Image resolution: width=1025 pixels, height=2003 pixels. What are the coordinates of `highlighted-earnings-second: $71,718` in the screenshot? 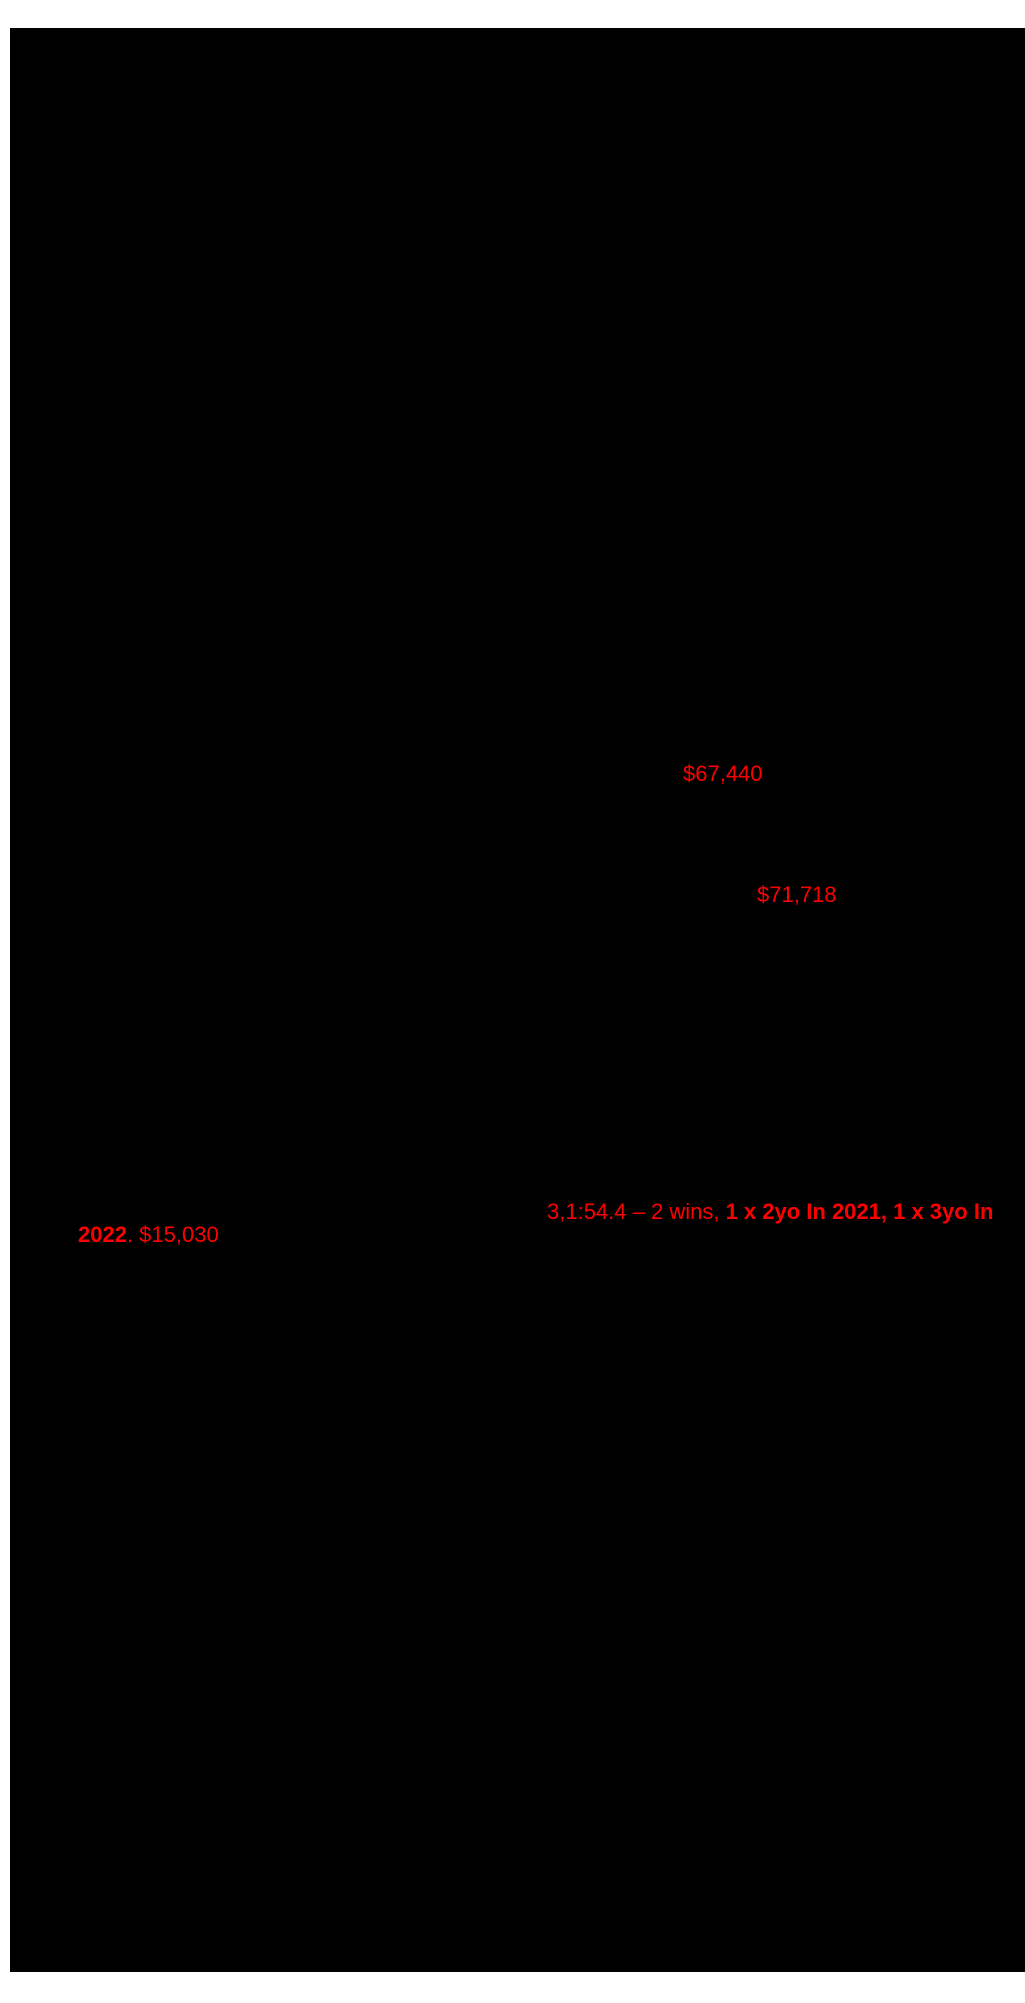 It's located at (797, 894).